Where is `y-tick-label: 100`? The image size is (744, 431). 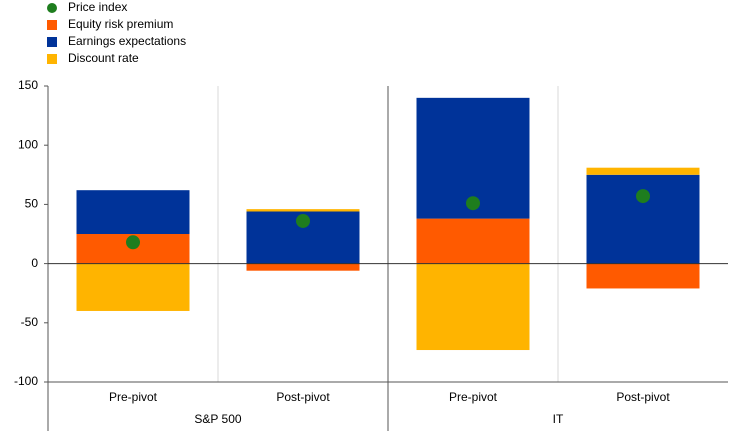
y-tick-label: 100 is located at coordinates (28, 144).